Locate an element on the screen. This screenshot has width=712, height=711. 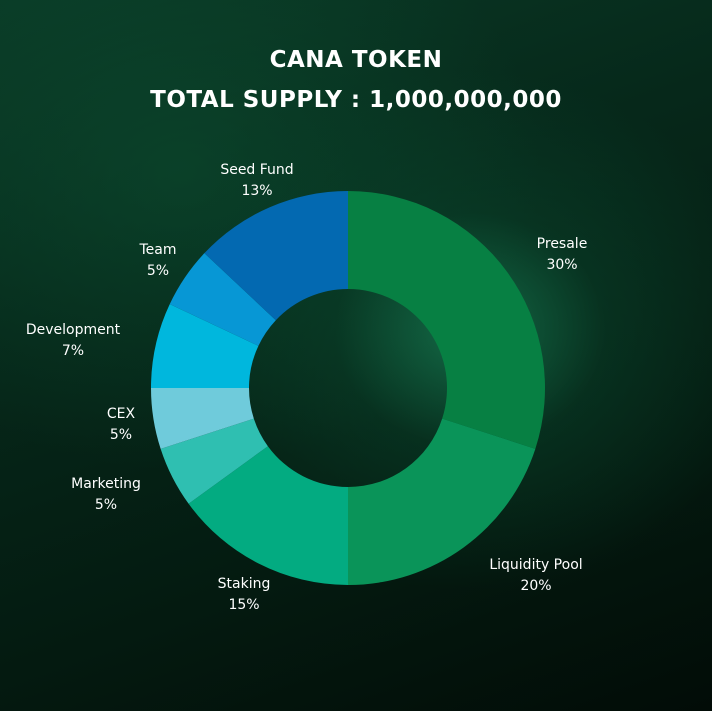
slice-name: Marketing is located at coordinates (106, 484).